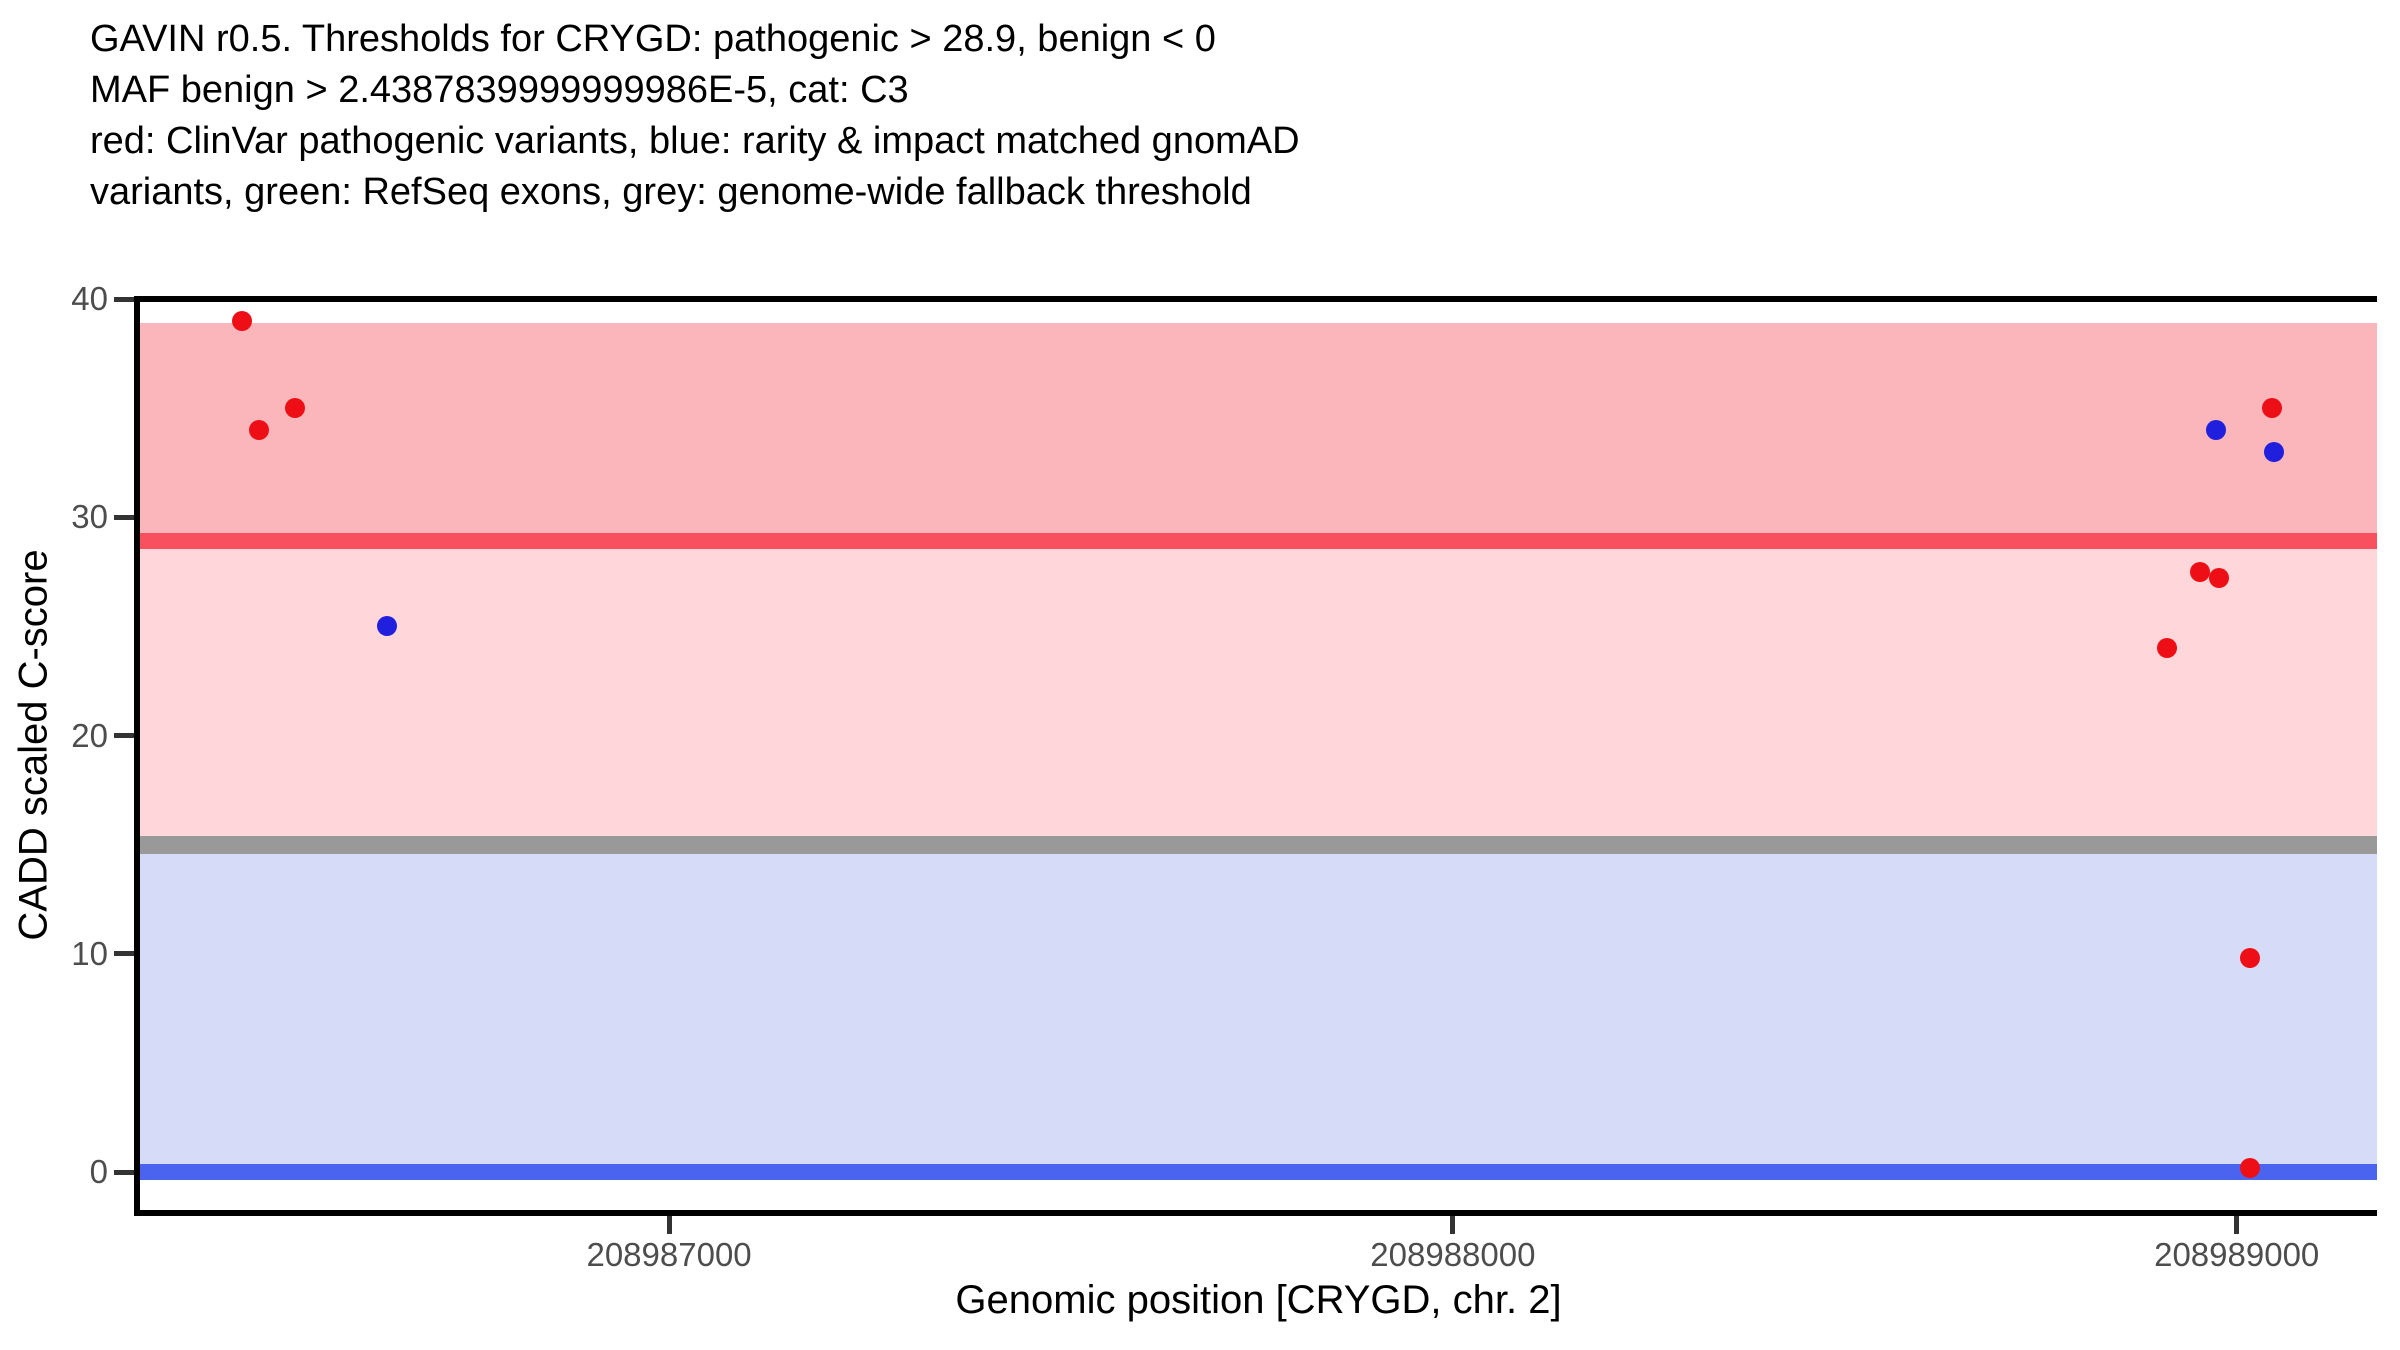  I want to click on x-axis-line, so click(1255, 1213).